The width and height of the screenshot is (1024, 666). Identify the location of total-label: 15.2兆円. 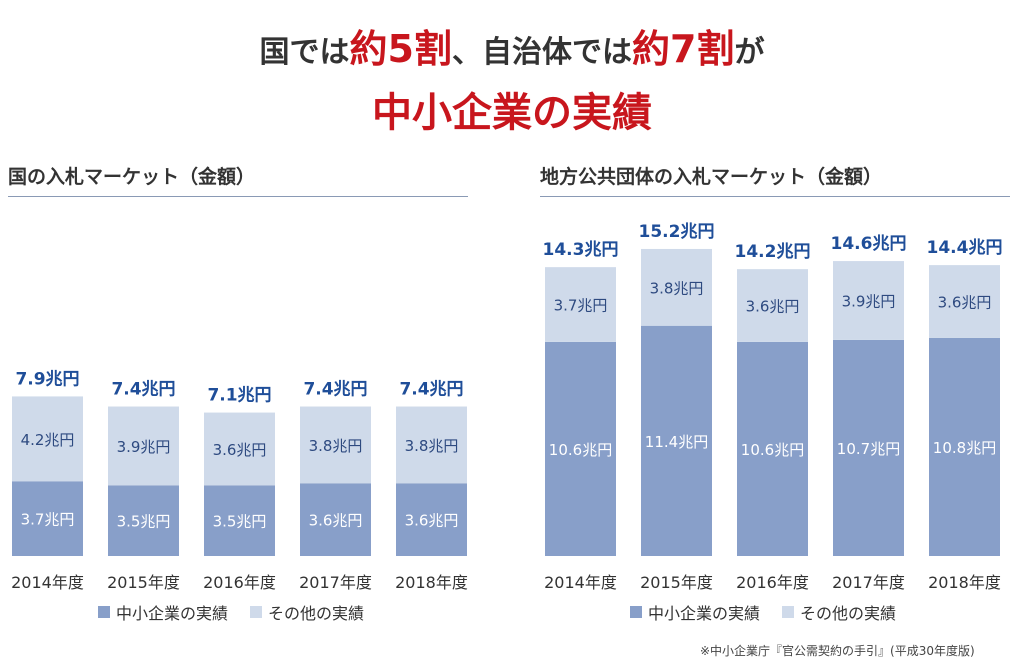
(677, 232).